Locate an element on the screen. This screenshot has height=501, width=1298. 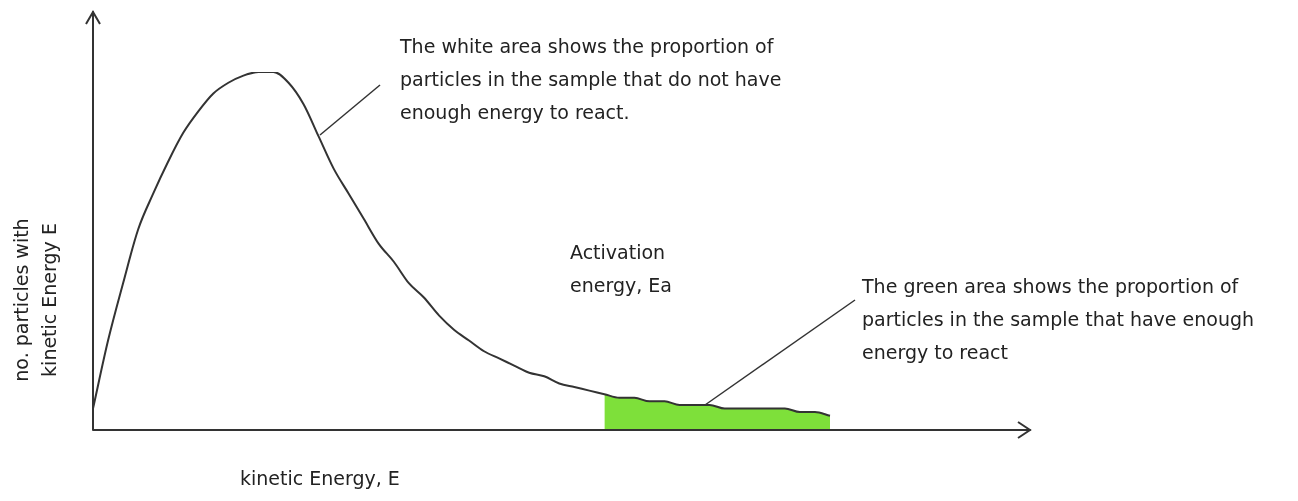
x-axis-title: kinetic Energy, E is located at coordinates (320, 478).